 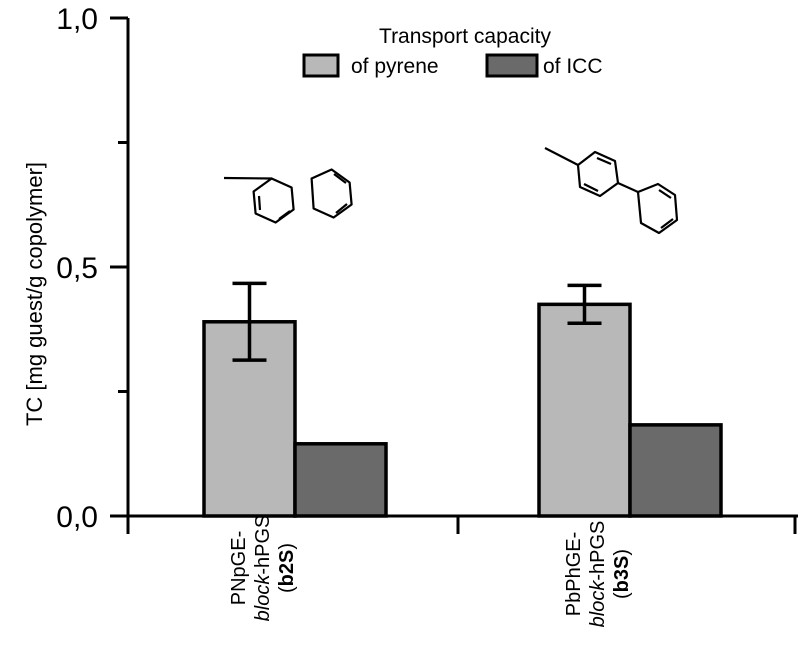 What do you see at coordinates (395, 66) in the screenshot?
I see `legend-label-pyrene: of pyrene` at bounding box center [395, 66].